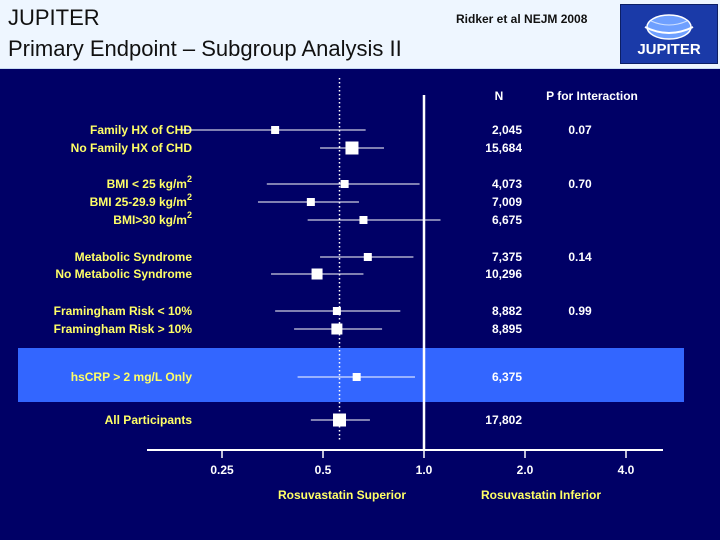 This screenshot has width=720, height=540. What do you see at coordinates (525, 470) in the screenshot?
I see `x-tick-label: 2.0` at bounding box center [525, 470].